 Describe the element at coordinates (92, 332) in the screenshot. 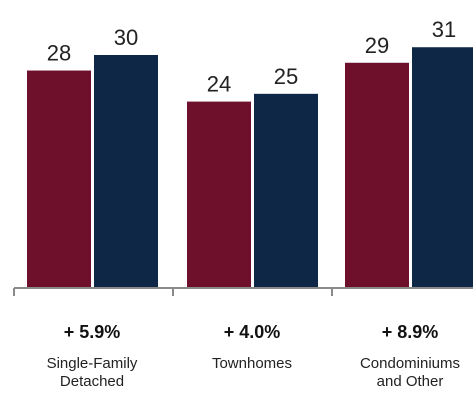

I see `change-label: + 5.9%` at that location.